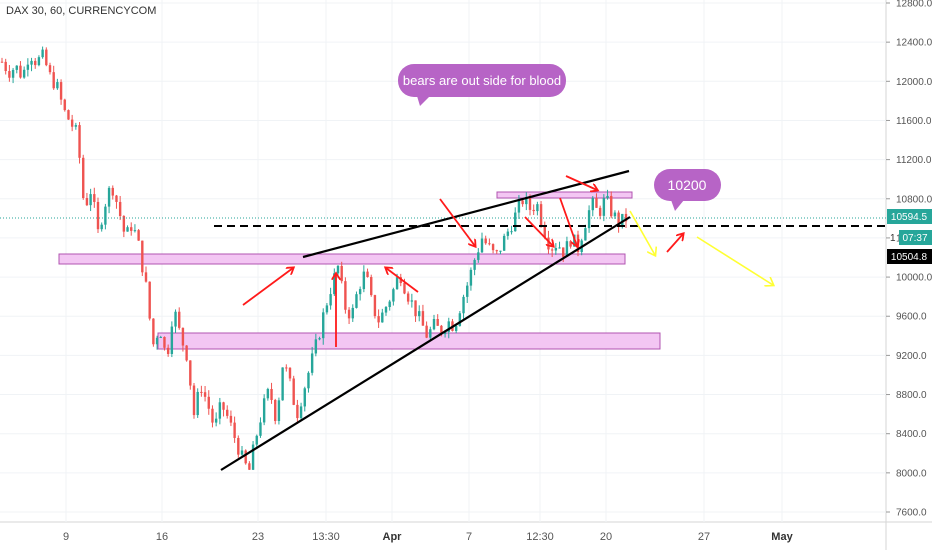 The height and width of the screenshot is (550, 932). I want to click on x-tick-label: 7, so click(469, 537).